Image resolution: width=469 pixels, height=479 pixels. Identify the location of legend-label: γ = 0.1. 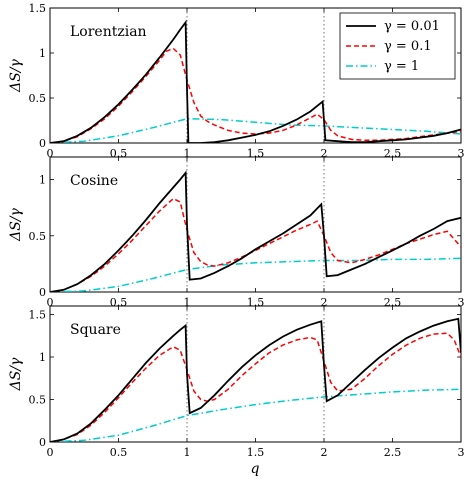
(408, 46).